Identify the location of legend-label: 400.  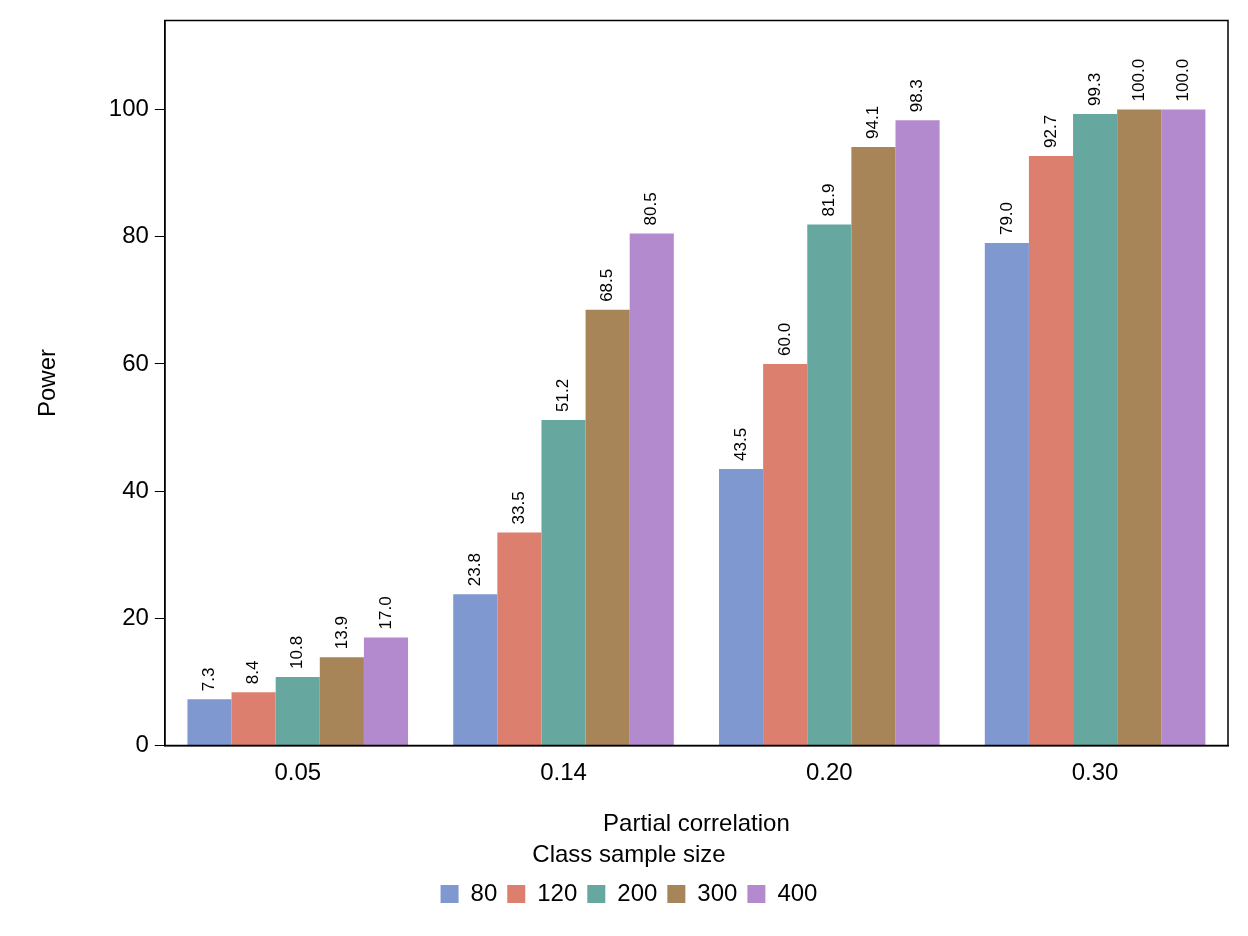
(797, 892).